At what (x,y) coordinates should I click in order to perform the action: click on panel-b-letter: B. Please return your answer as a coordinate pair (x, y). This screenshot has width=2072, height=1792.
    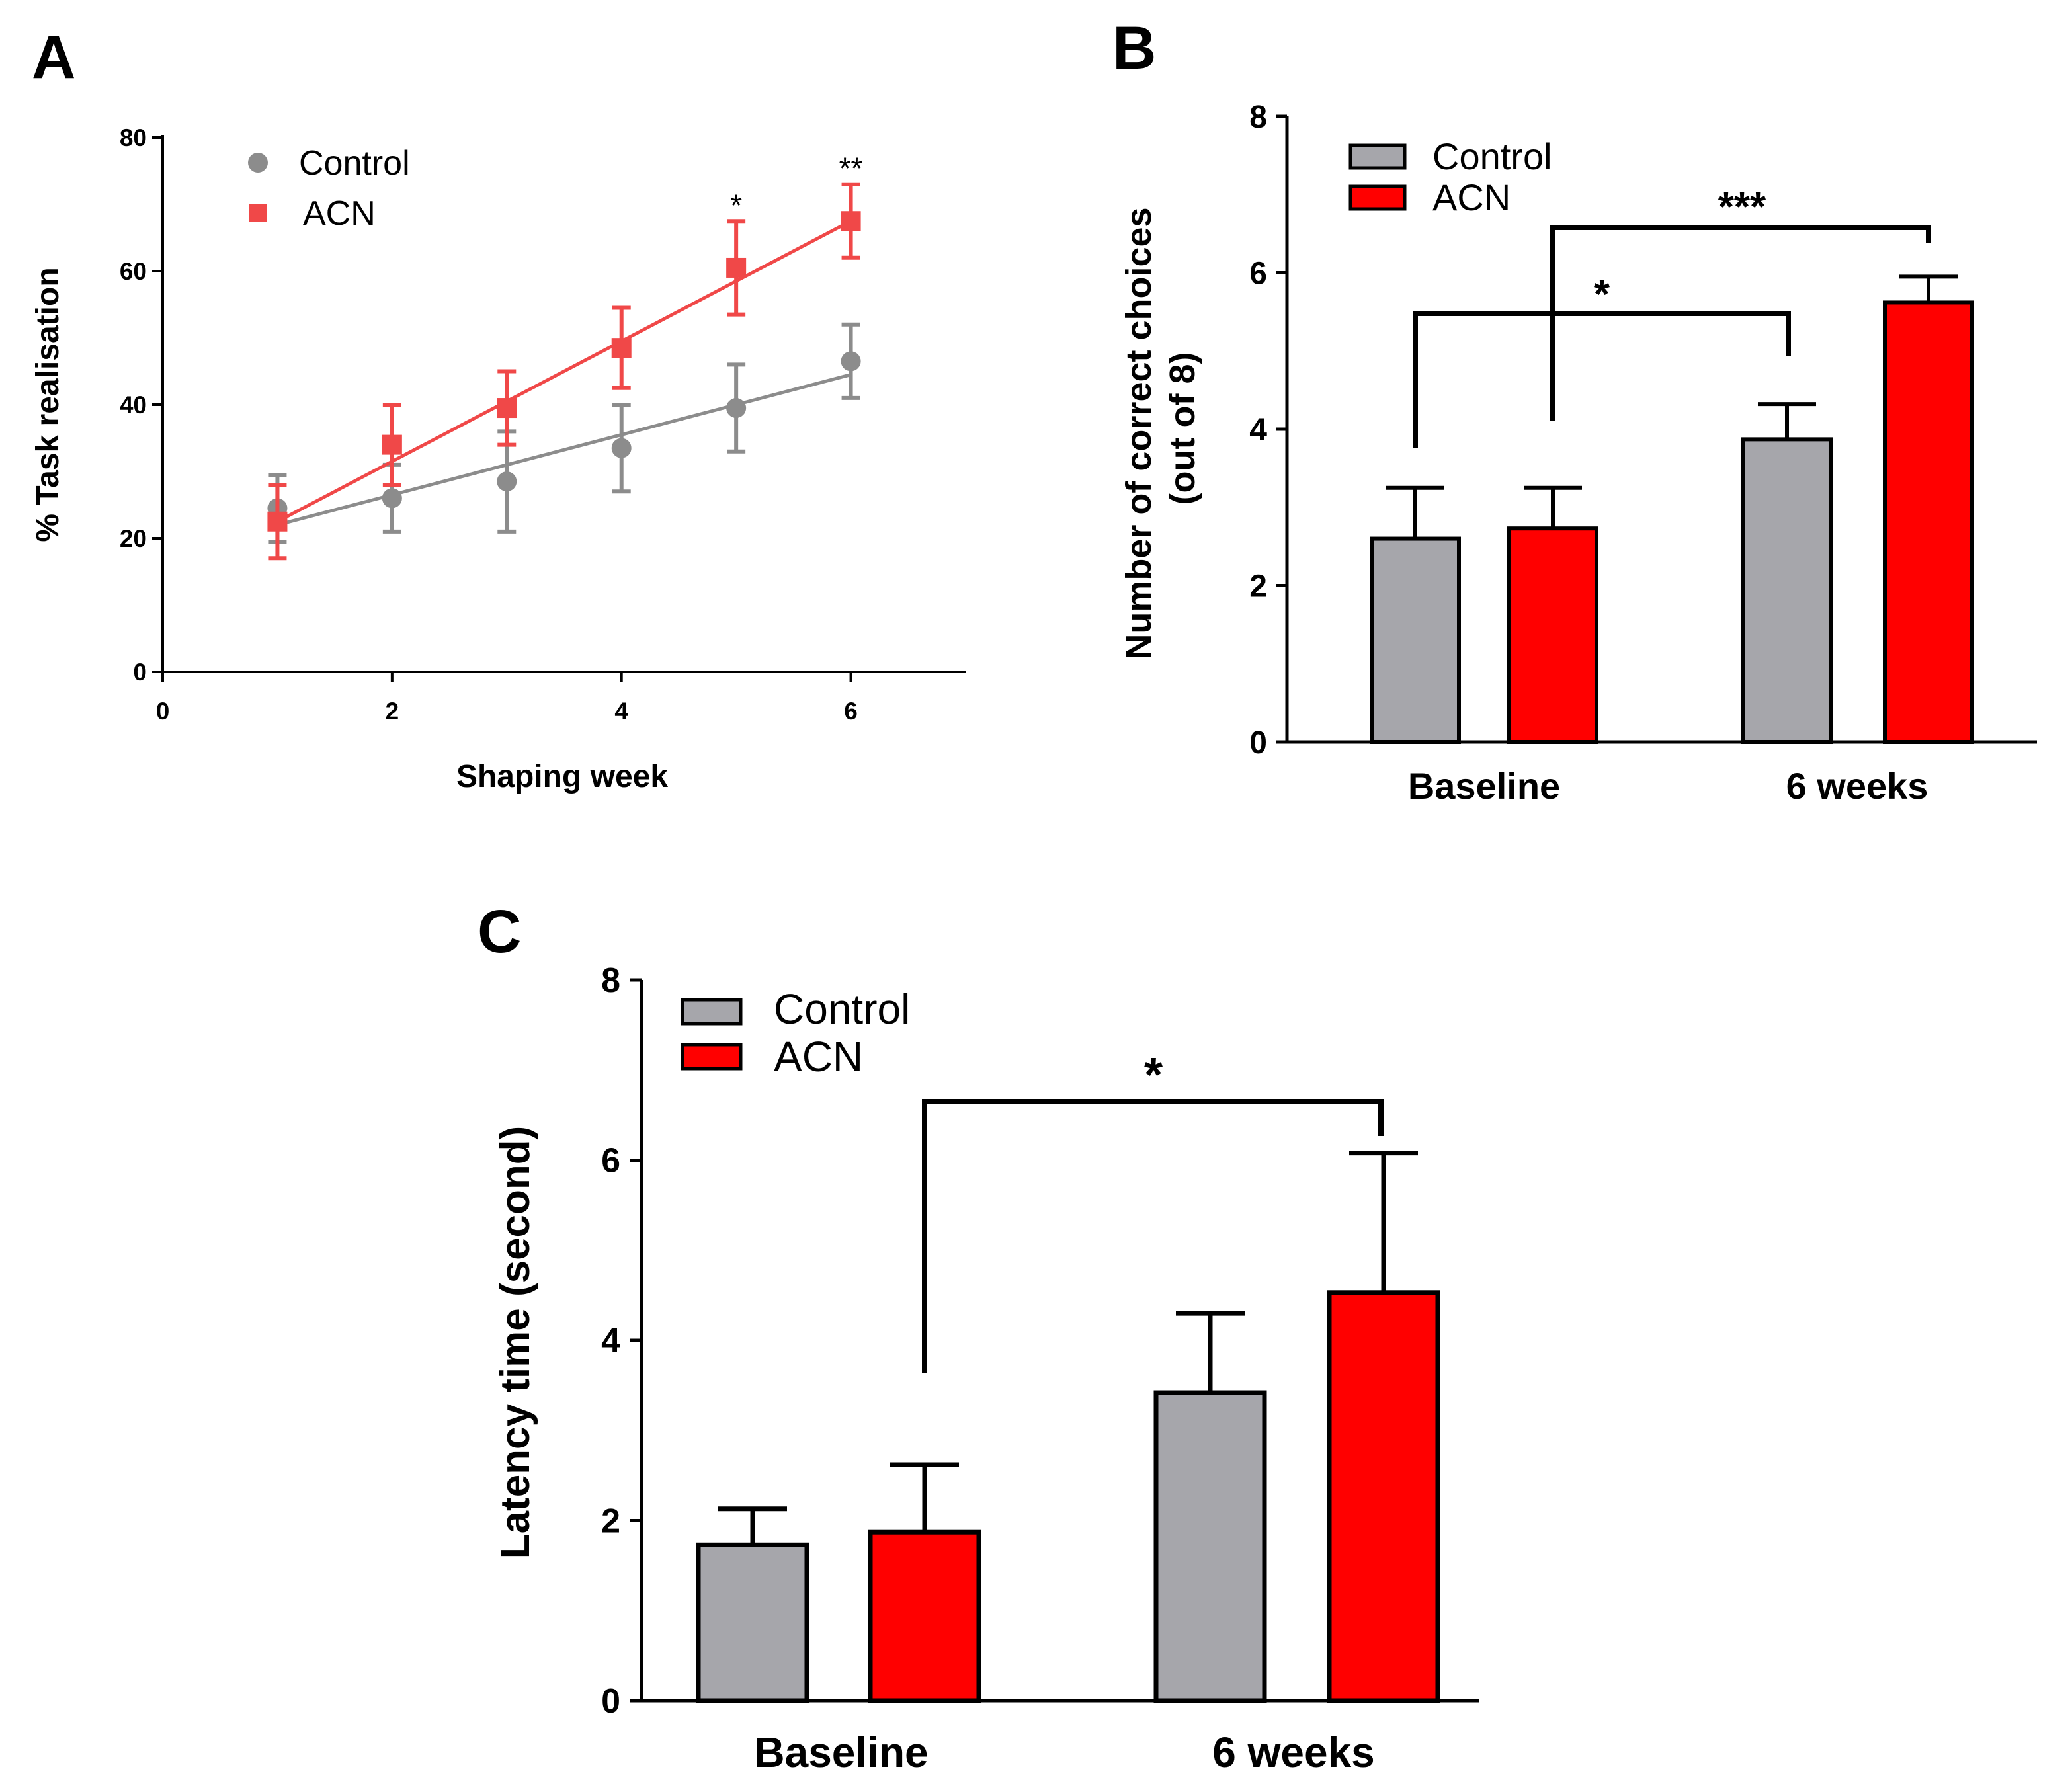
    Looking at the image, I should click on (1134, 49).